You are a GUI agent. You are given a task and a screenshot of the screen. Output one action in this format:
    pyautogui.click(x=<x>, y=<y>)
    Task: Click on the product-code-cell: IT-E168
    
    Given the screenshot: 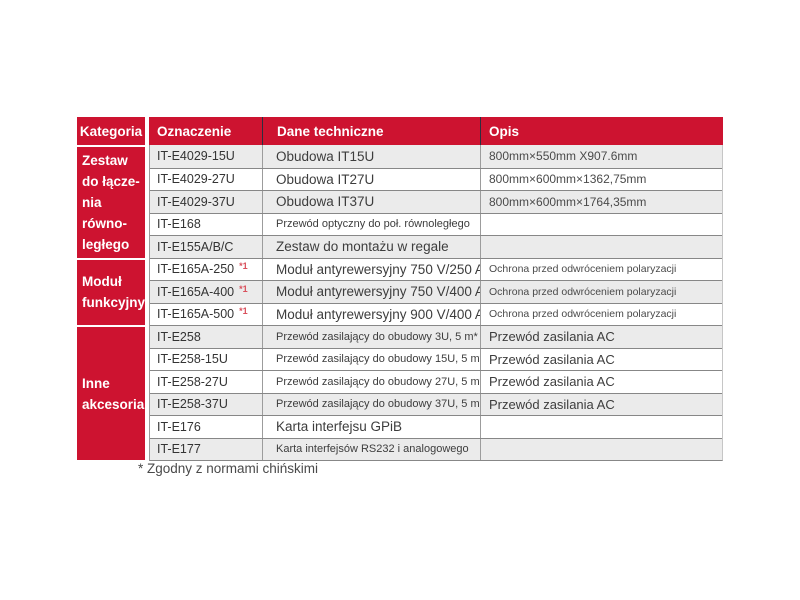 What is the action you would take?
    pyautogui.click(x=206, y=225)
    